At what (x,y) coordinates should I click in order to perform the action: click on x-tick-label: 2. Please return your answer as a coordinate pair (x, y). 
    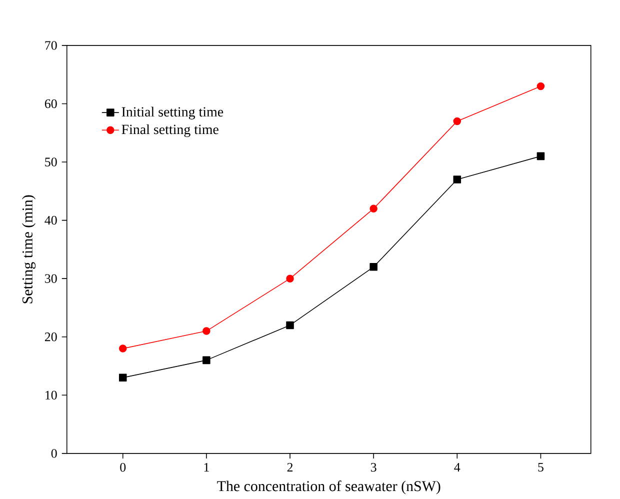
    Looking at the image, I should click on (290, 467).